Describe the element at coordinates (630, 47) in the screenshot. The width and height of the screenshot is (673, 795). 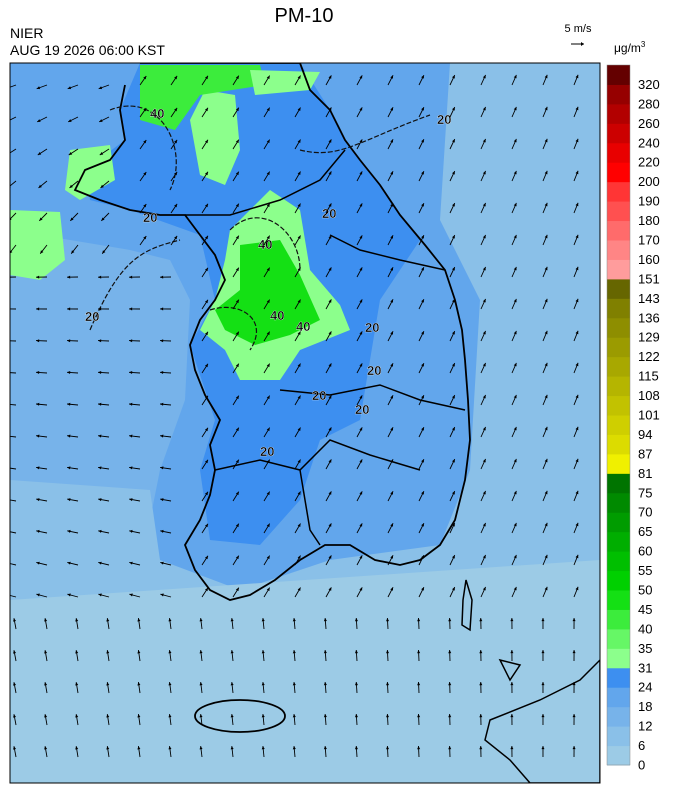
I see `unit: μg/m3` at that location.